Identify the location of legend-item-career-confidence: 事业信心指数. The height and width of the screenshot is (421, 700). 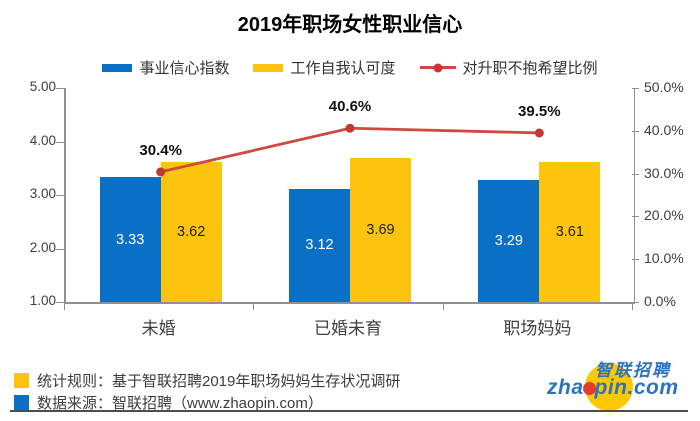
(165, 67).